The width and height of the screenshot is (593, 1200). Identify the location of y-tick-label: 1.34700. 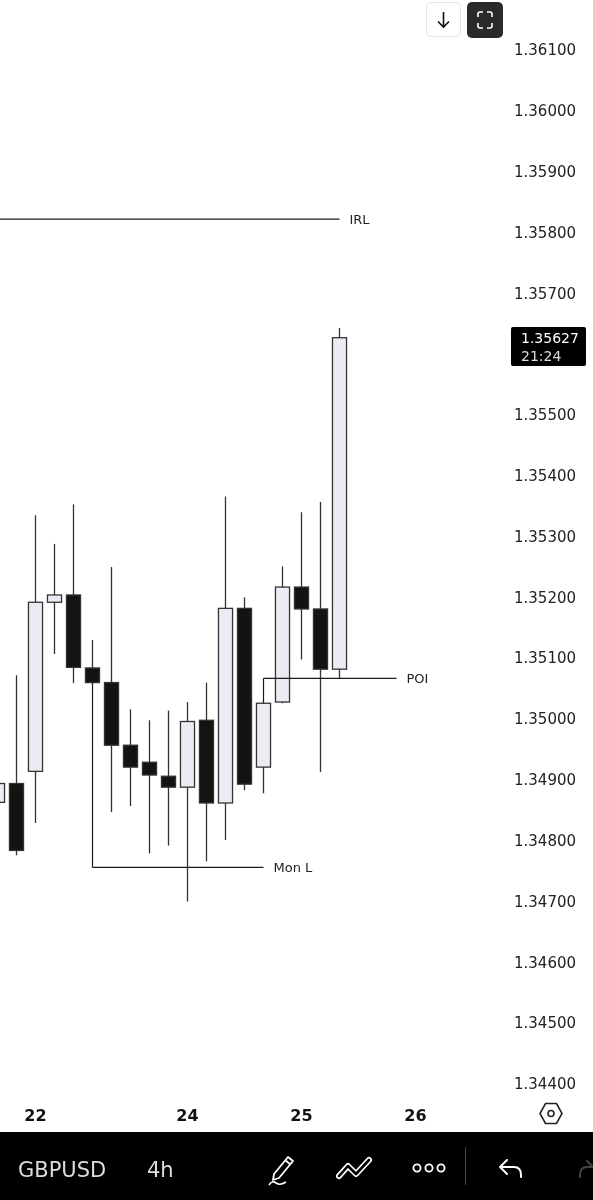
(545, 901).